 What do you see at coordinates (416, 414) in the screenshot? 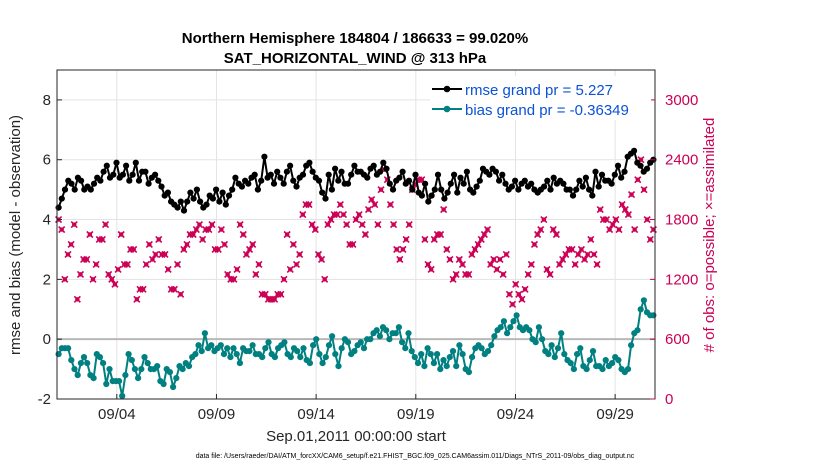
I see `x-tick-label: 09/19` at bounding box center [416, 414].